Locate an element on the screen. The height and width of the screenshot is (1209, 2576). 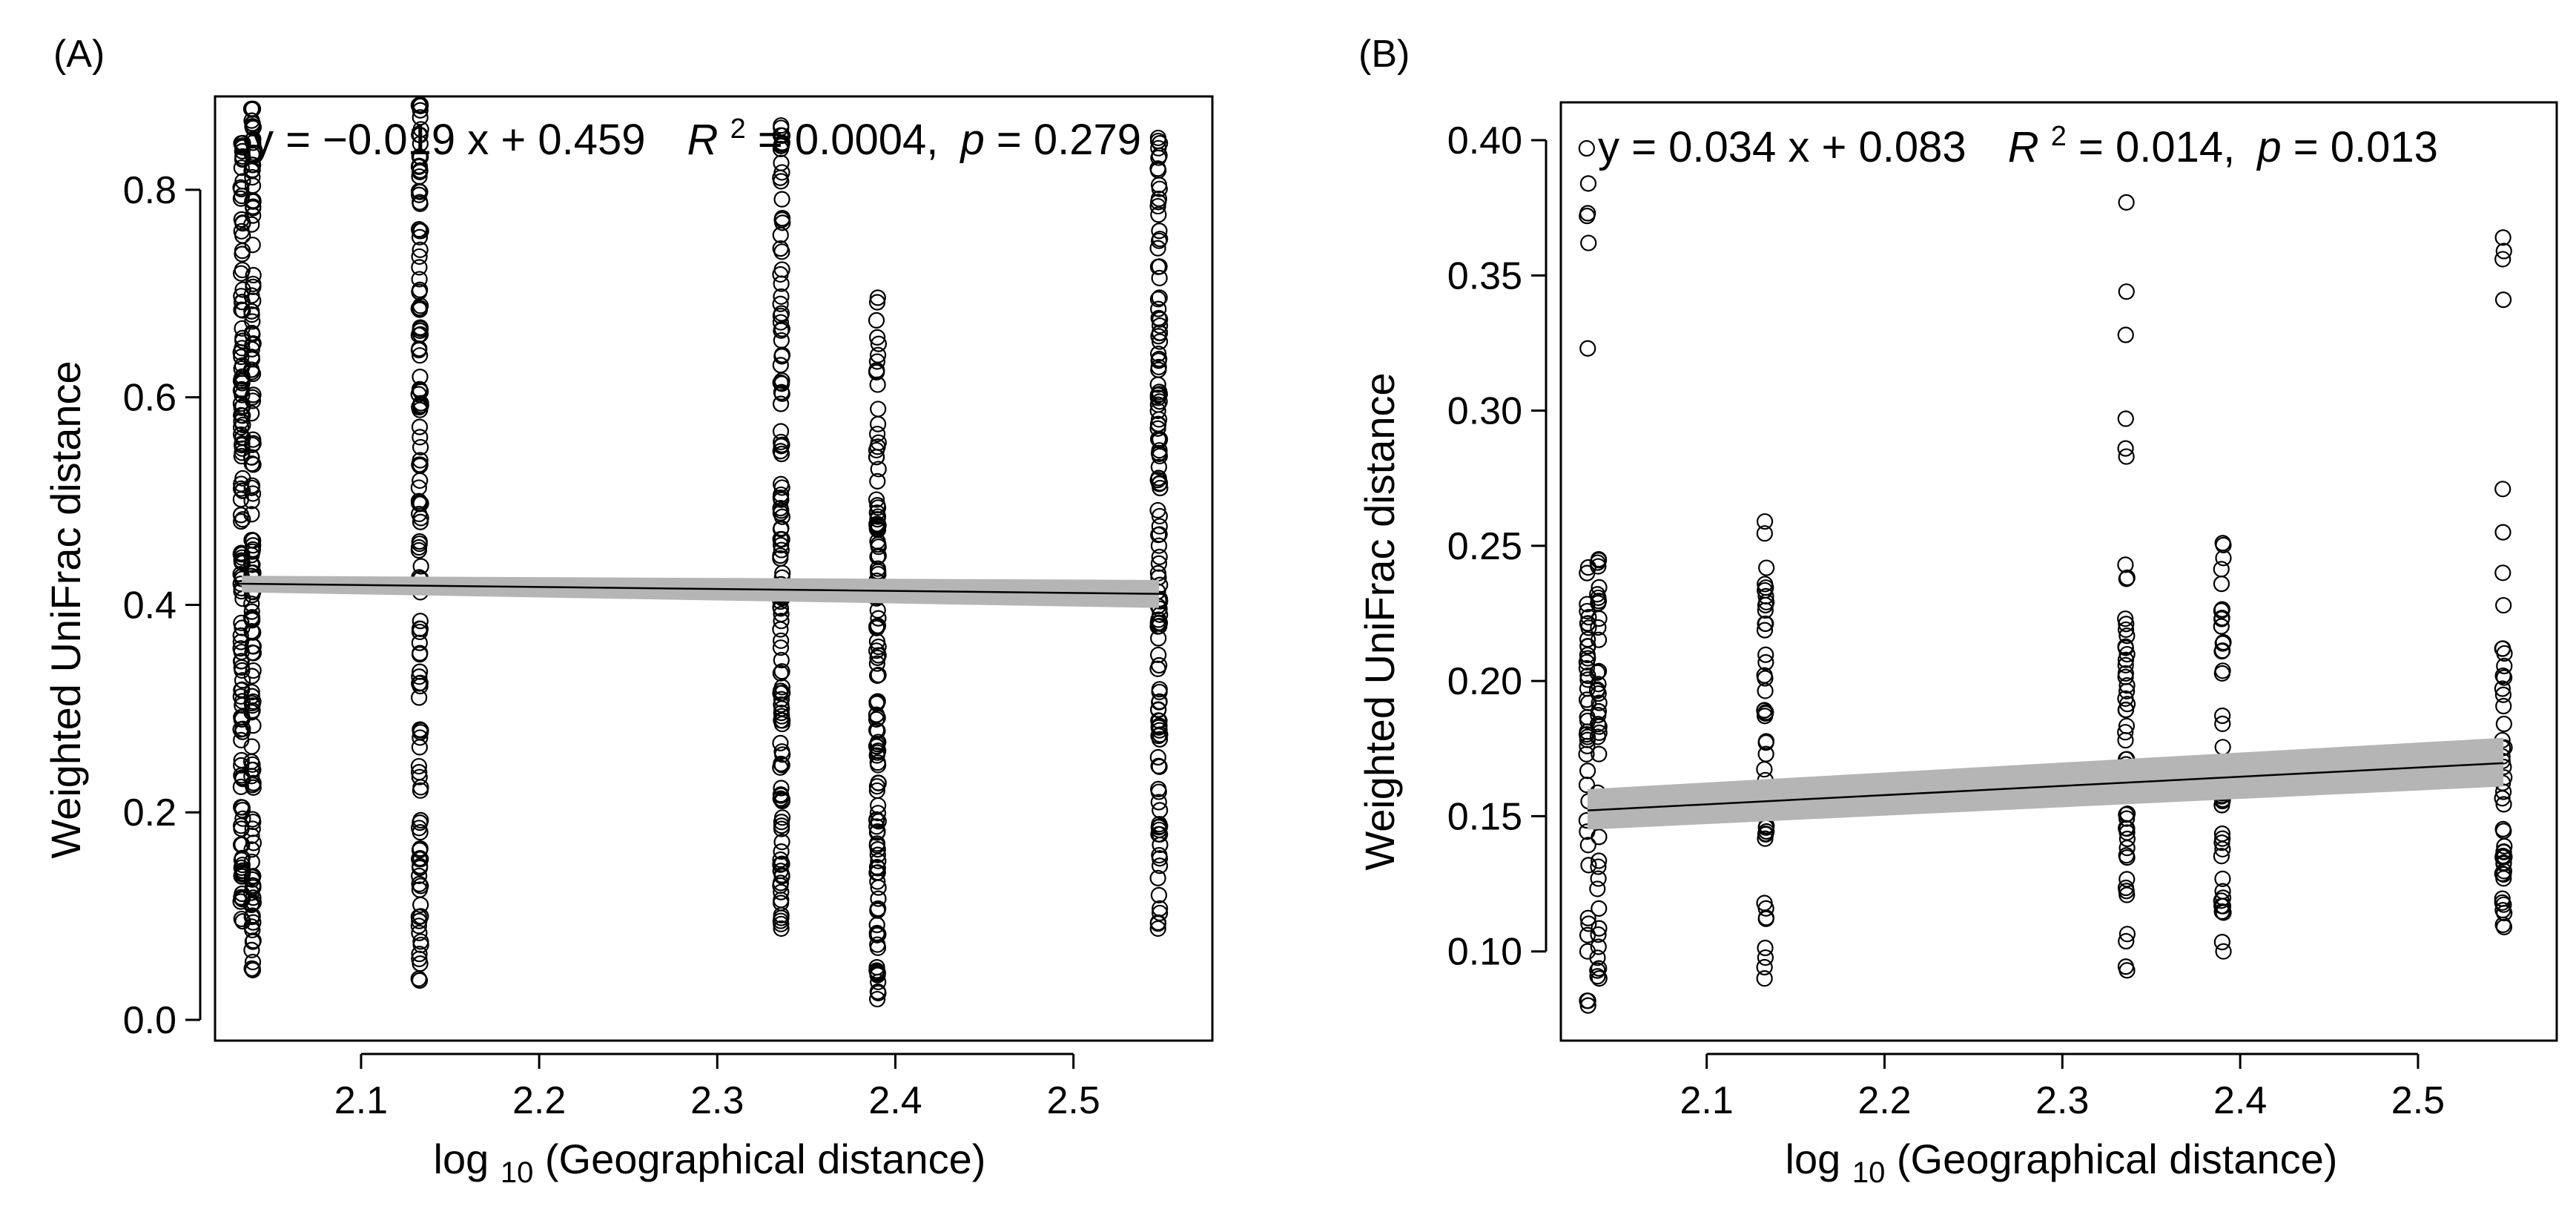
panel-b-regression-line is located at coordinates (2045, 787).